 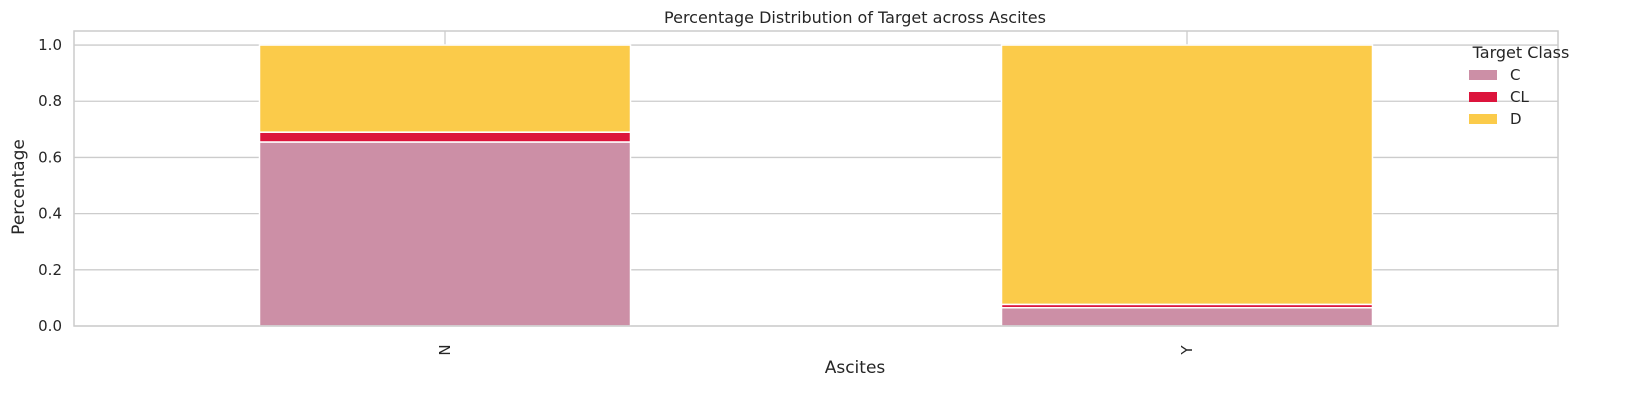 What do you see at coordinates (1499, 97) in the screenshot?
I see `legend-items: C CL D` at bounding box center [1499, 97].